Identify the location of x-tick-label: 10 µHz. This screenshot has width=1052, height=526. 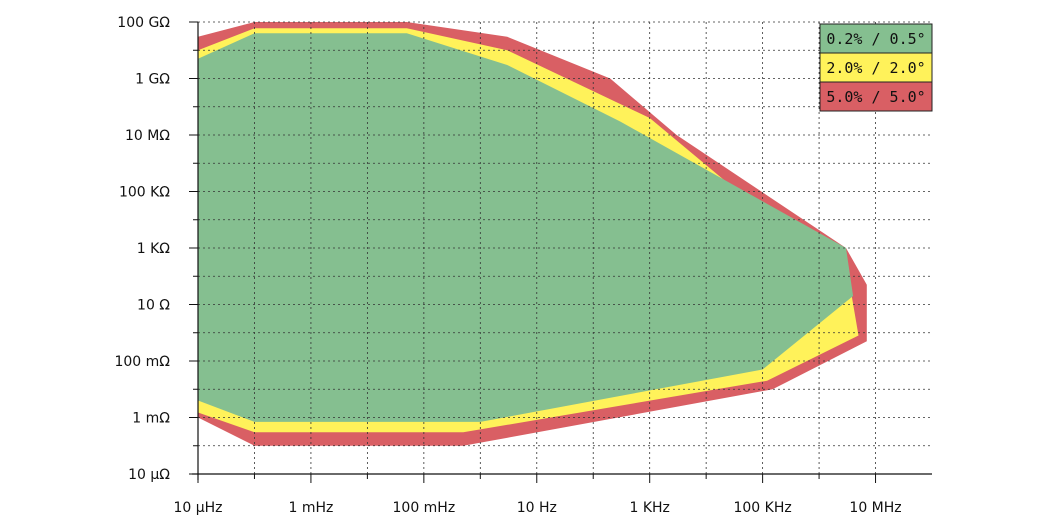
(197, 508).